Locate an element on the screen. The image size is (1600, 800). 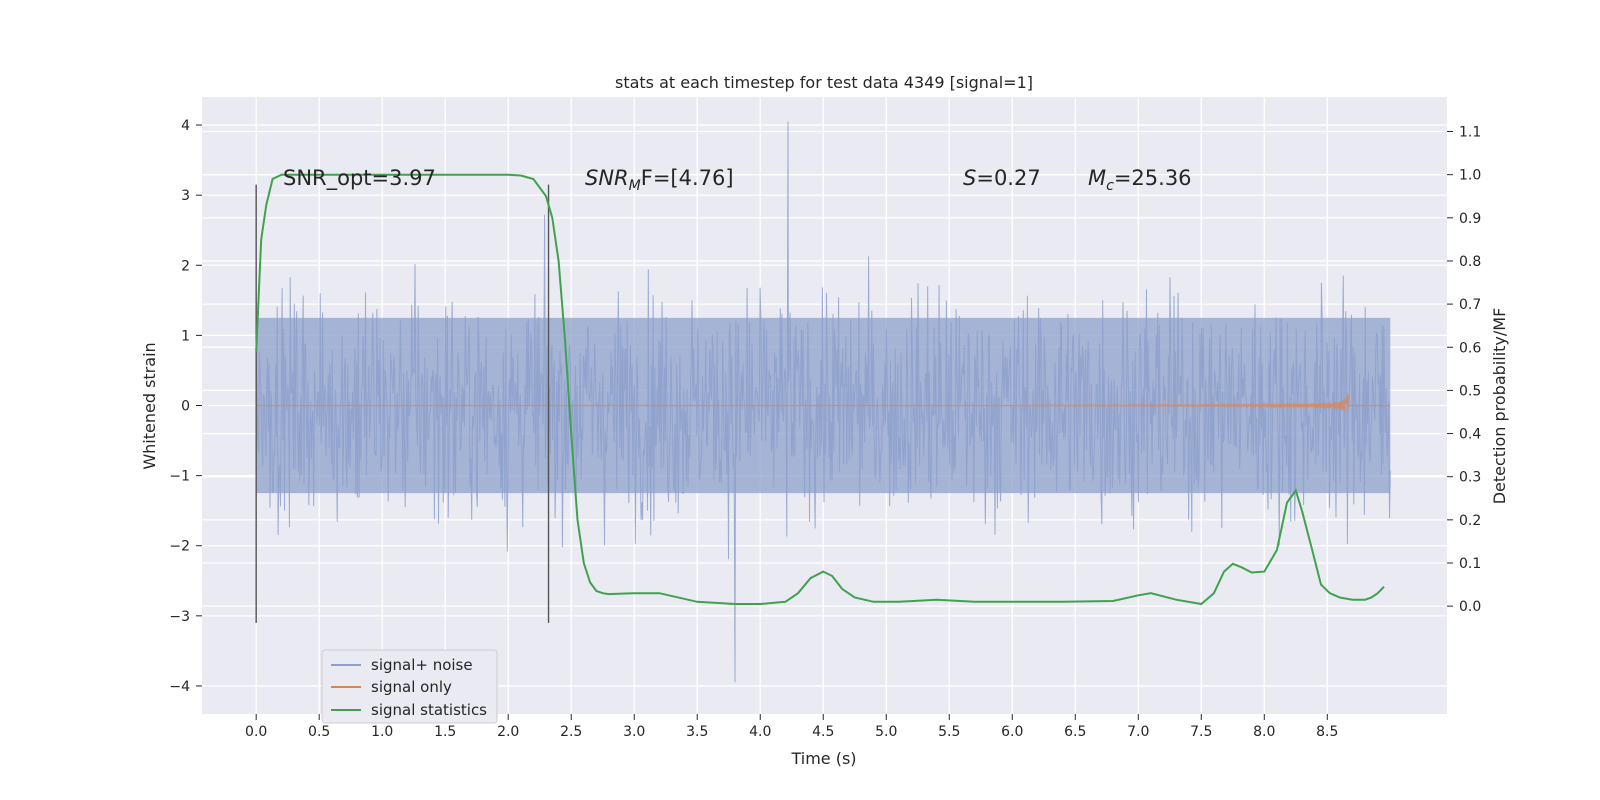
y-tick-label-8: −4 is located at coordinates (179, 687).